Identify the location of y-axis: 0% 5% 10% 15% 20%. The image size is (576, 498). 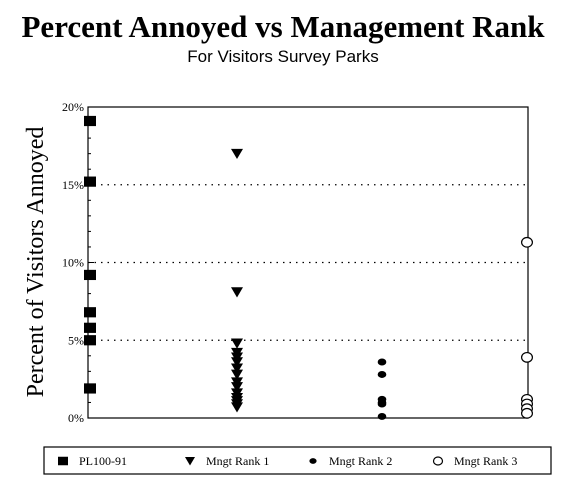
(78, 262).